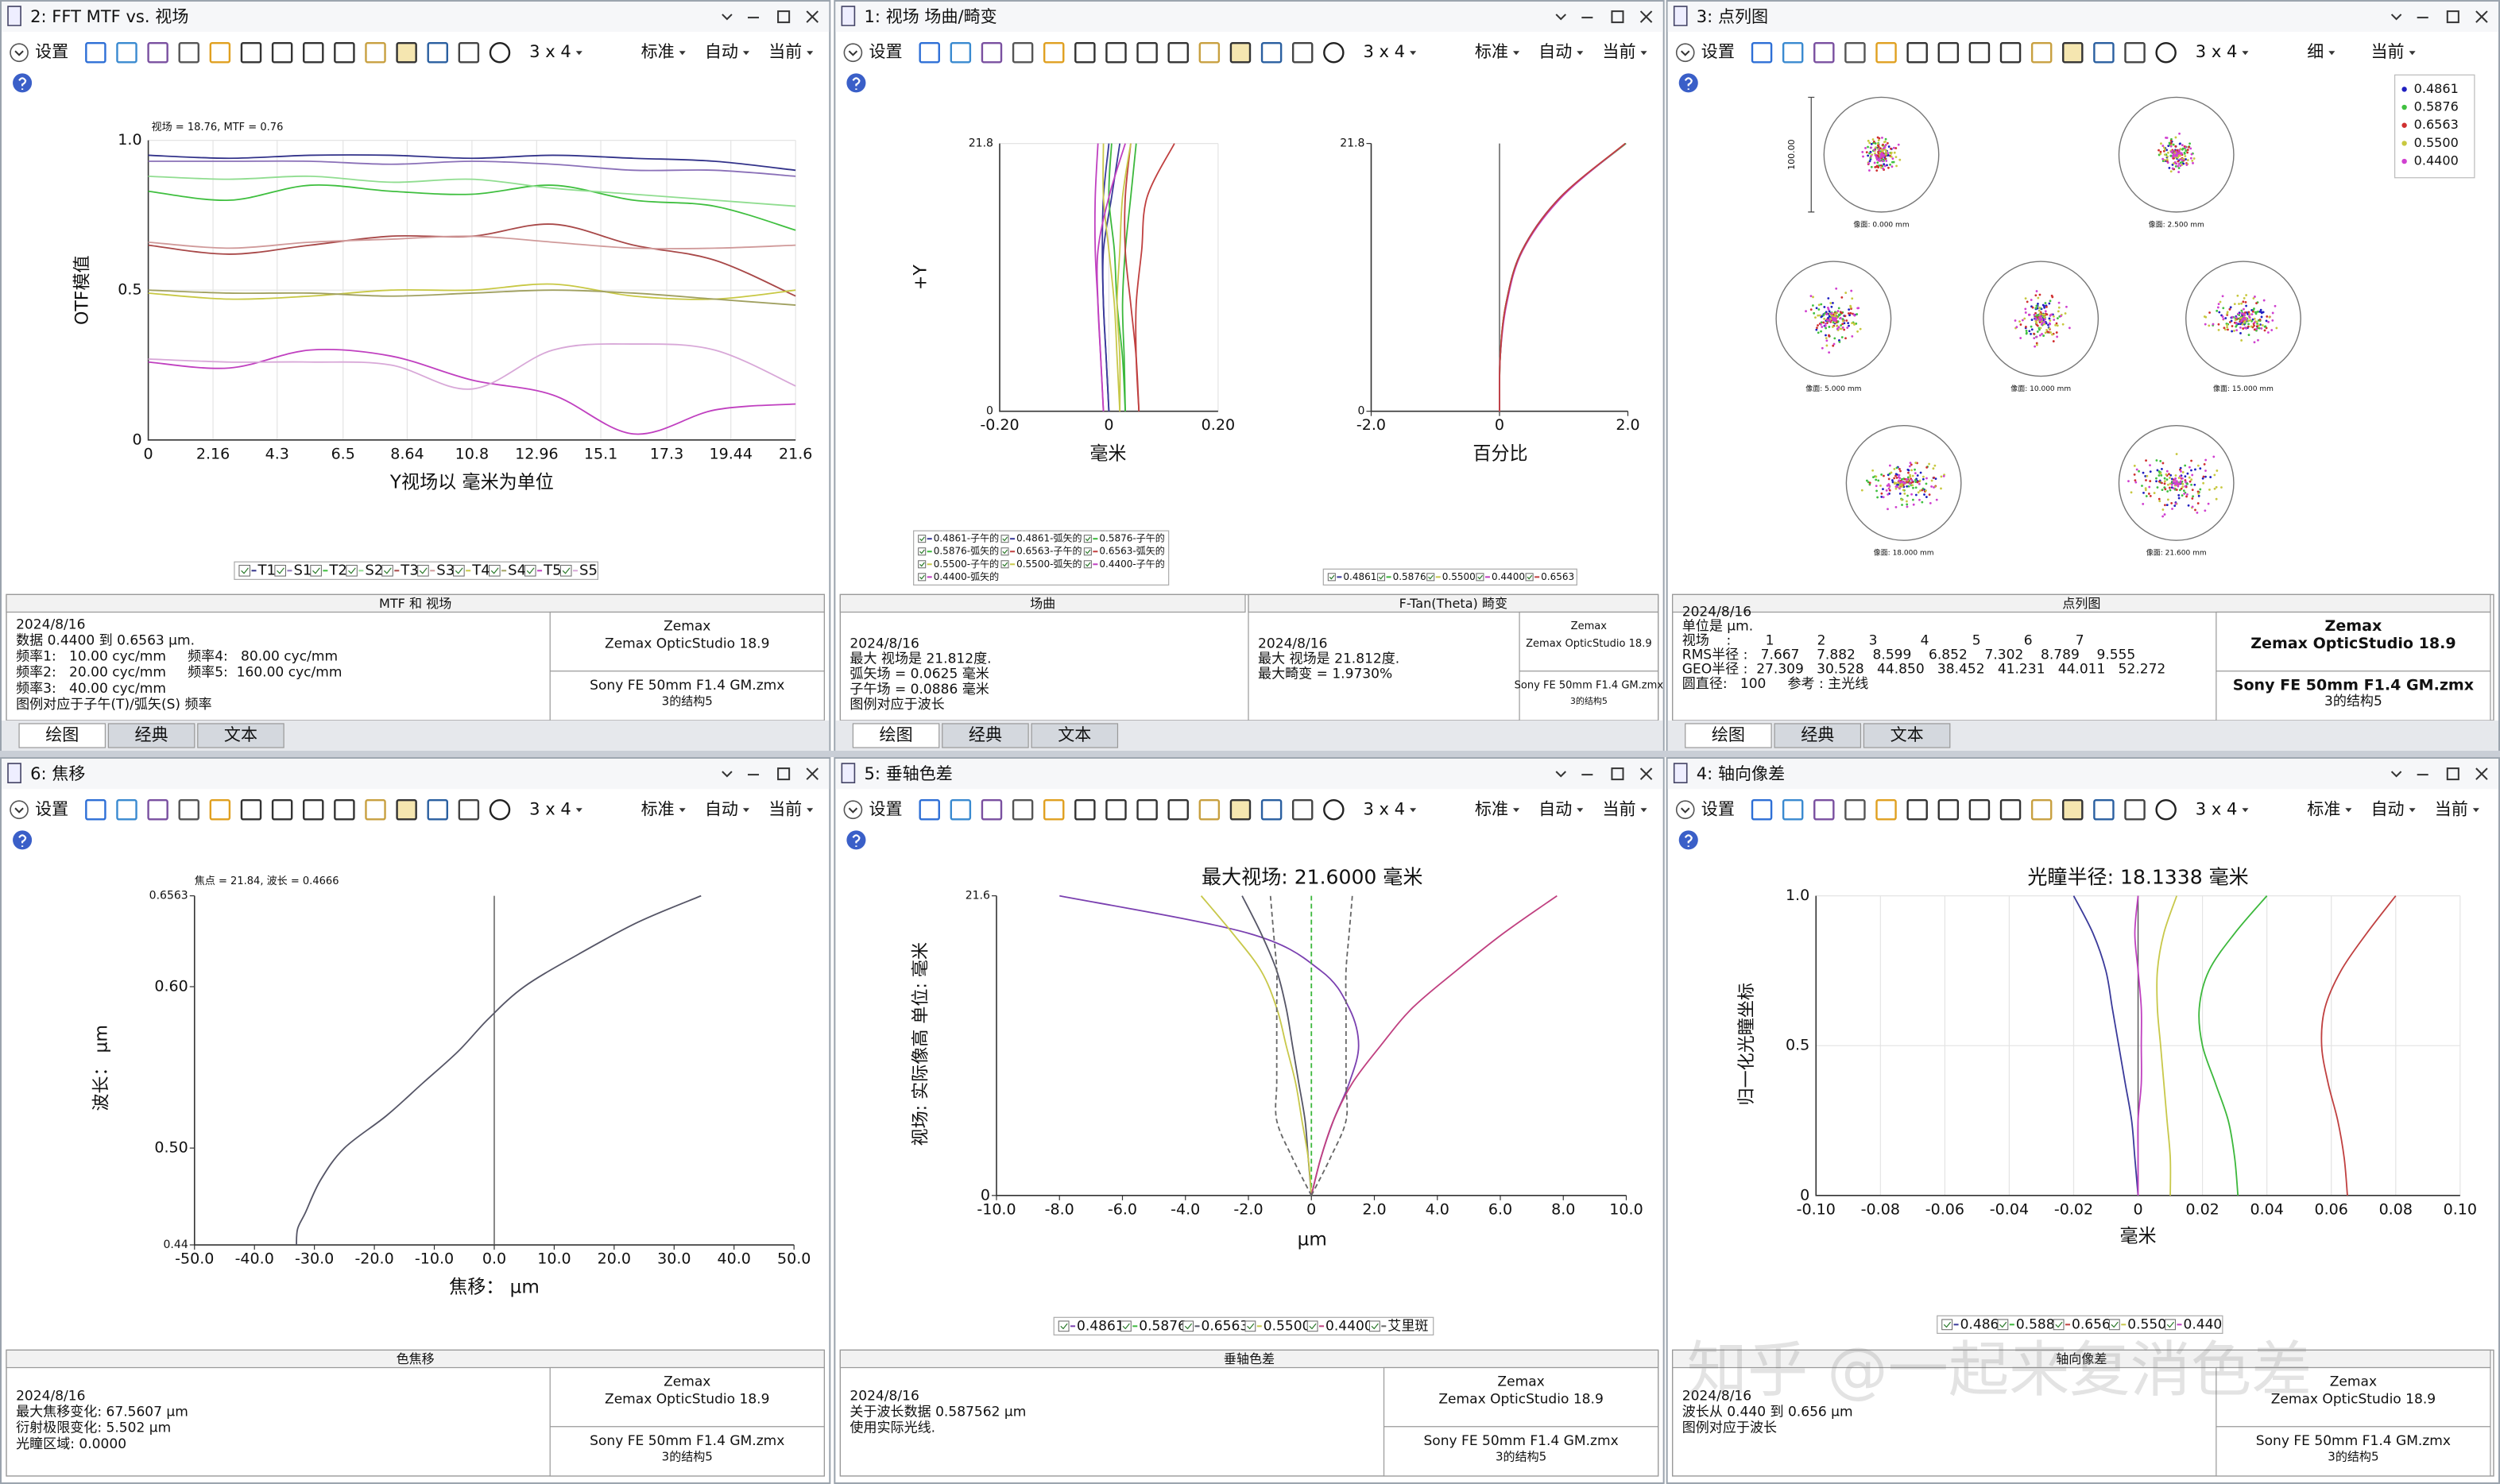 The image size is (2500, 1484). Describe the element at coordinates (1688, 840) in the screenshot. I see `help-icon` at that location.